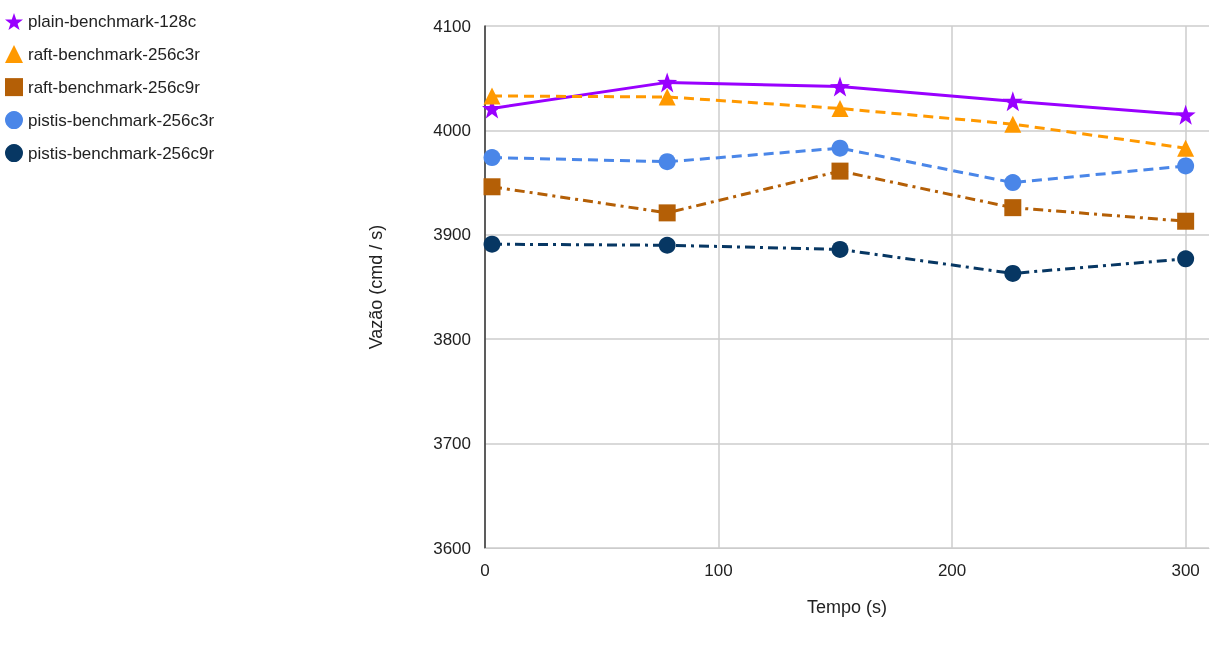  Describe the element at coordinates (718, 570) in the screenshot. I see `x-tick-label: 100` at that location.